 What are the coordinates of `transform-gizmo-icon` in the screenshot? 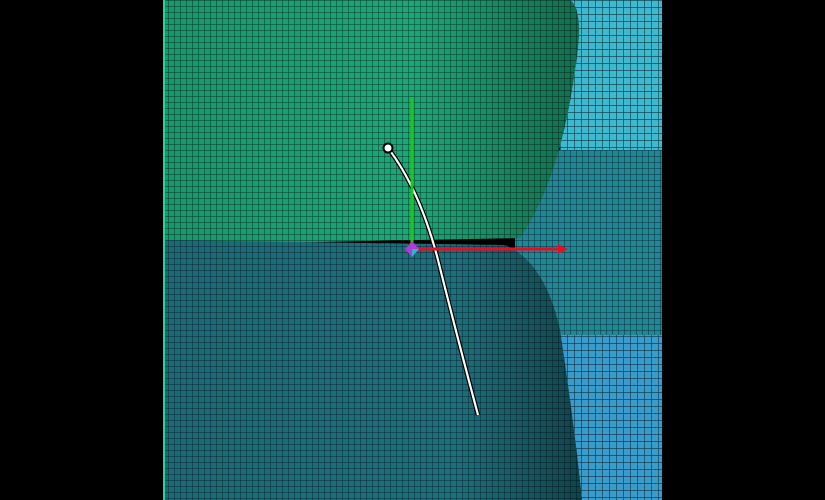 It's located at (486, 177).